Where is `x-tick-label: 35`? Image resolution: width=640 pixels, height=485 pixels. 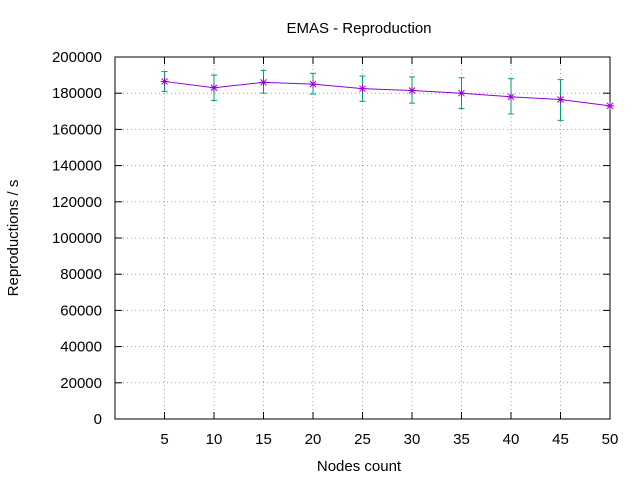 x-tick-label: 35 is located at coordinates (461, 439).